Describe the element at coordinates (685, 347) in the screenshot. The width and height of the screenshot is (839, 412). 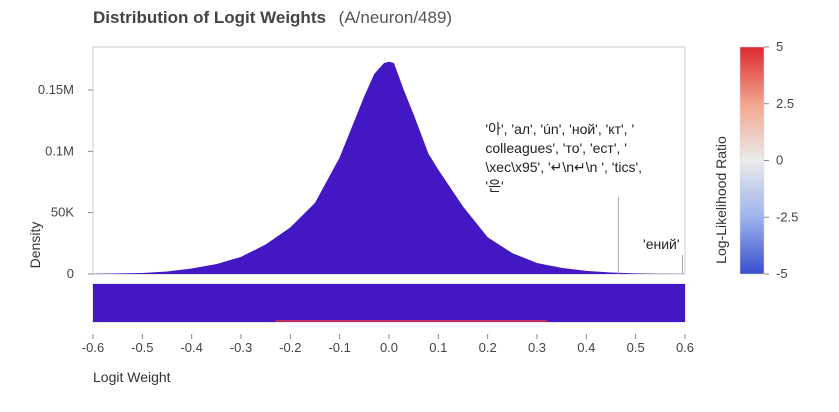
I see `x-tick-label: 0.6` at that location.